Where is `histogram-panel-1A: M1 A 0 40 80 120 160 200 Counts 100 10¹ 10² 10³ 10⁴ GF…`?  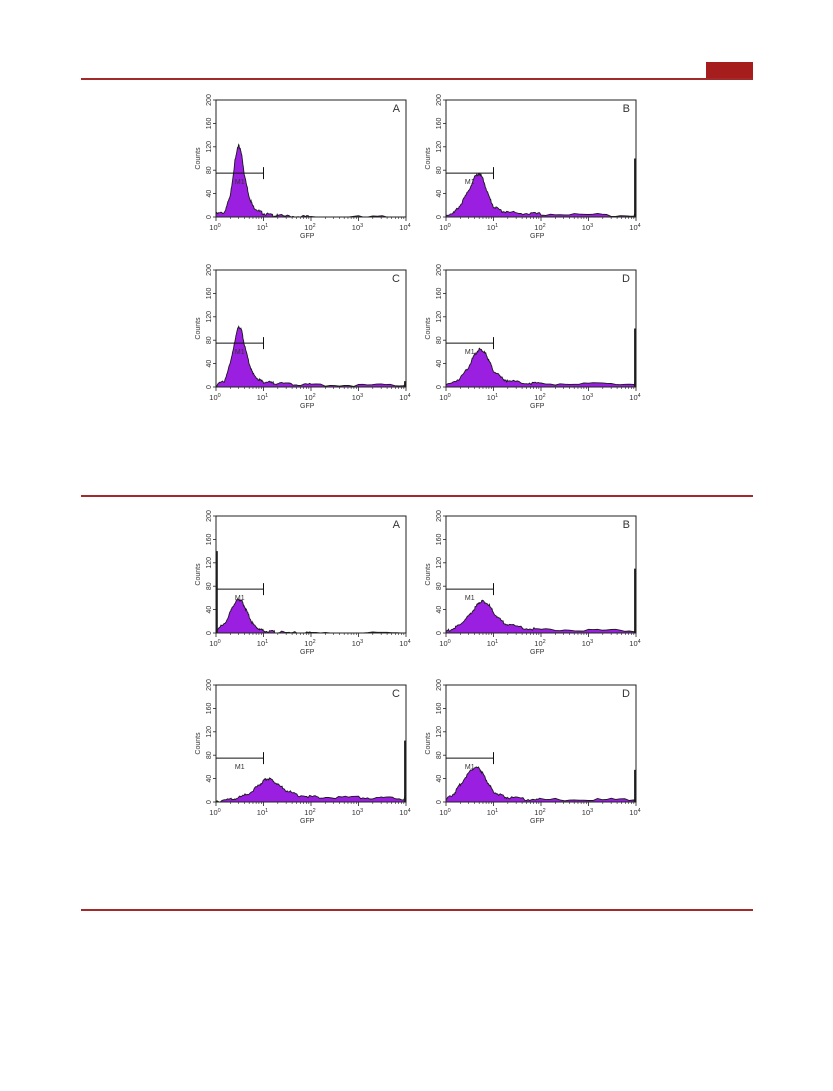
histogram-panel-1A: M1 A 0 40 80 120 160 200 Counts 100 10¹ 10² 10³ 10⁴ GF… is located at coordinates (305, 171).